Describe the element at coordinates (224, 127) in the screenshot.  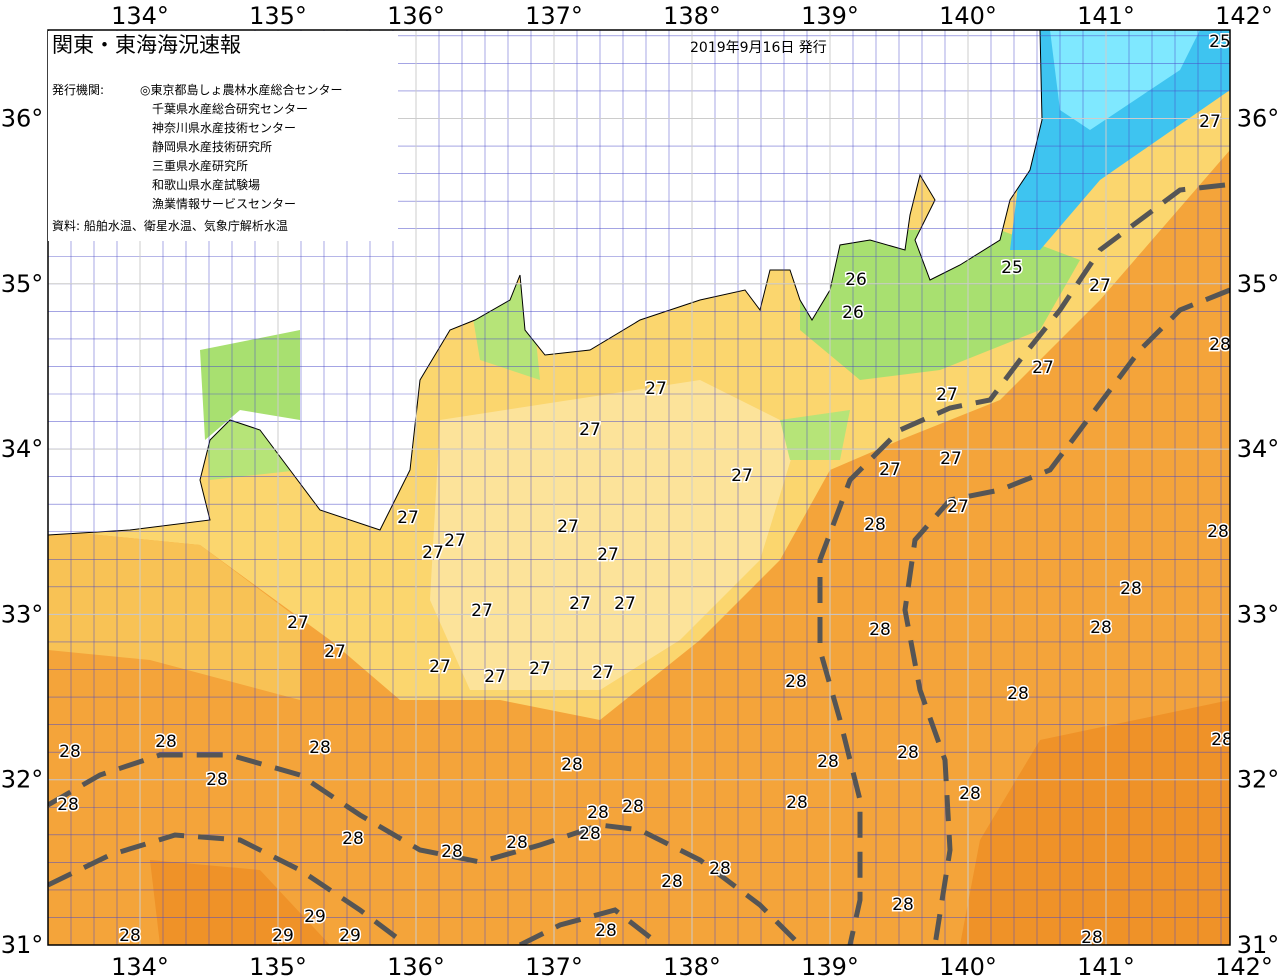
I see `agency: 神奈川県水産技術センター` at that location.